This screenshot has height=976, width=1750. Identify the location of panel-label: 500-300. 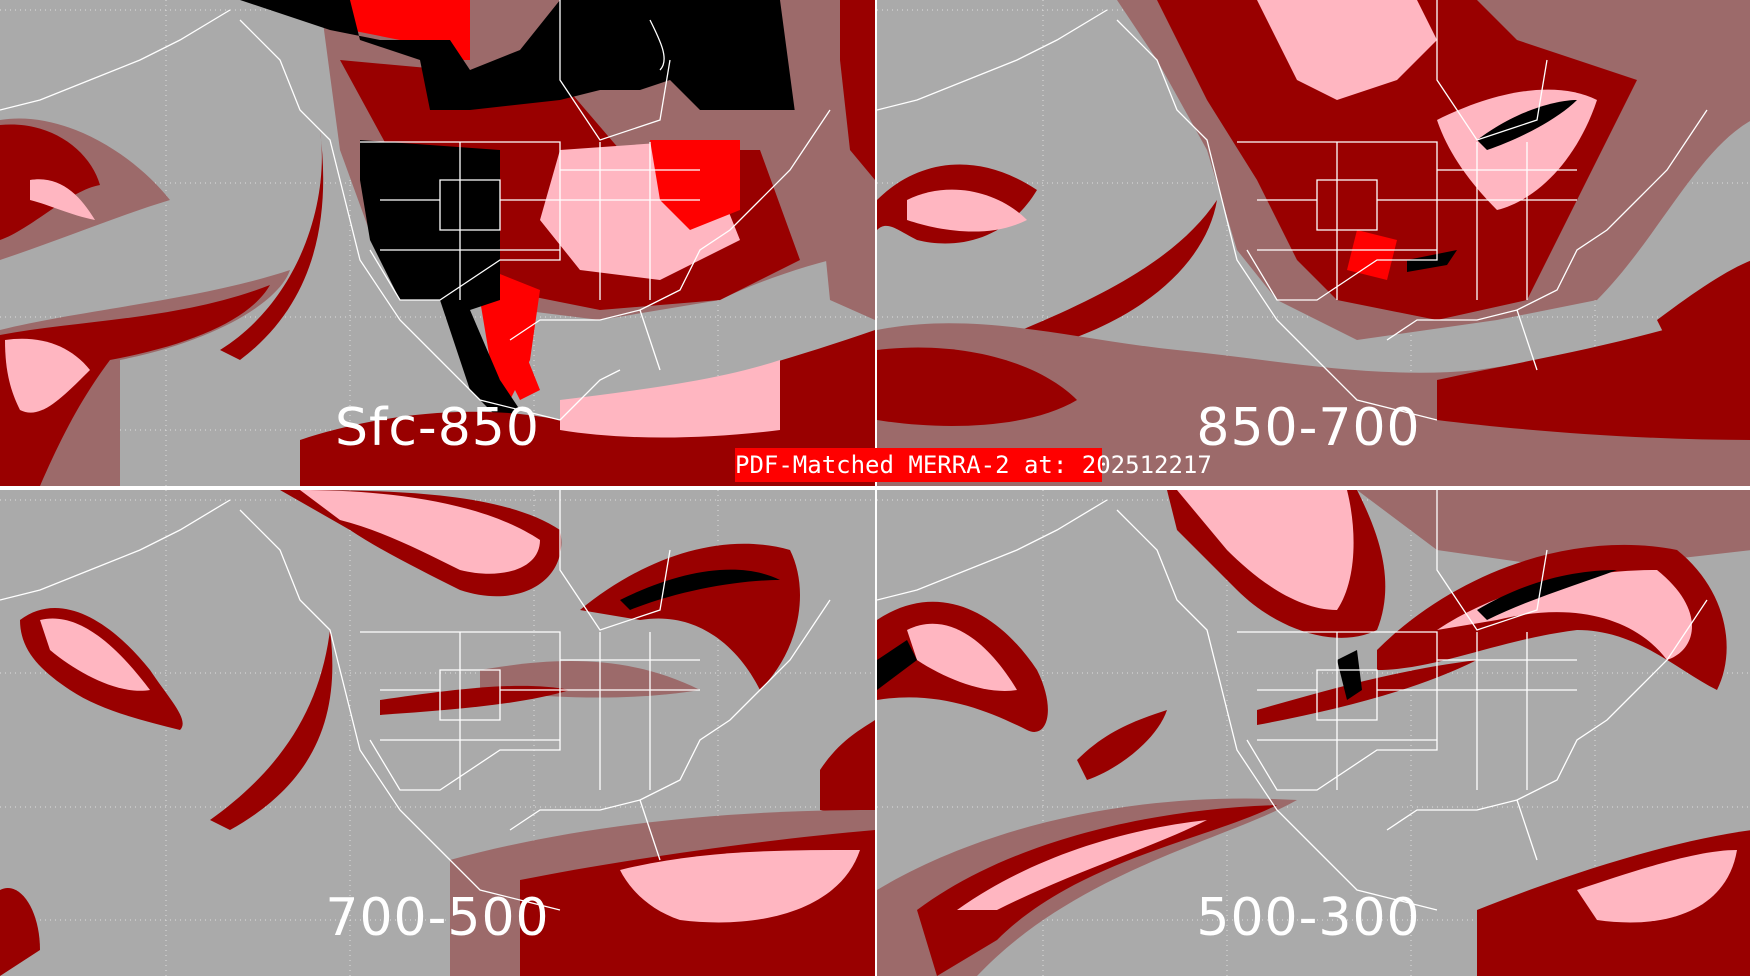
(1308, 918).